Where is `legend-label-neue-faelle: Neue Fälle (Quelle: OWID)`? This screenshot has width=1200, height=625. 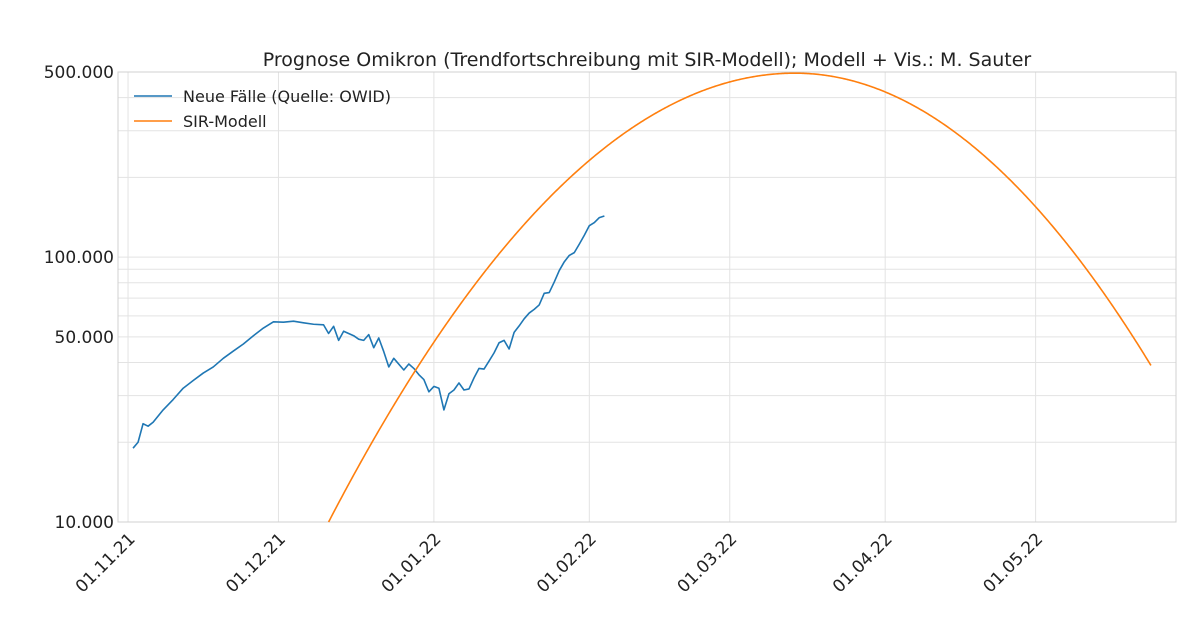 legend-label-neue-faelle: Neue Fälle (Quelle: OWID) is located at coordinates (287, 96).